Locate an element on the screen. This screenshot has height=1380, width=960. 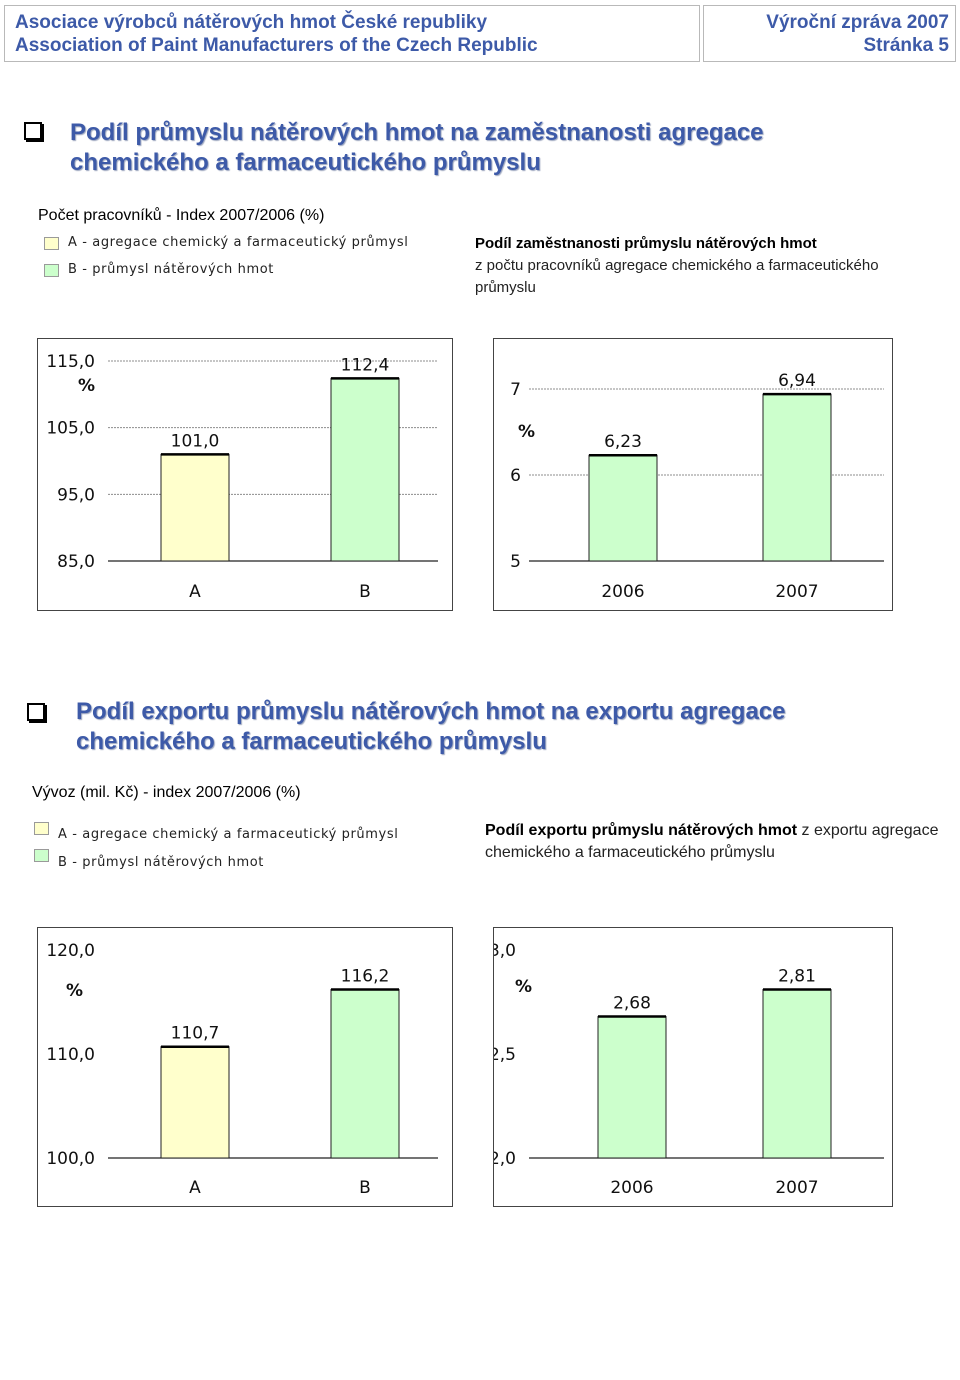
chart-svg: 3,0 2,5 2,0% 2,68 2006 2,81 2007 is located at coordinates (689, 1069).